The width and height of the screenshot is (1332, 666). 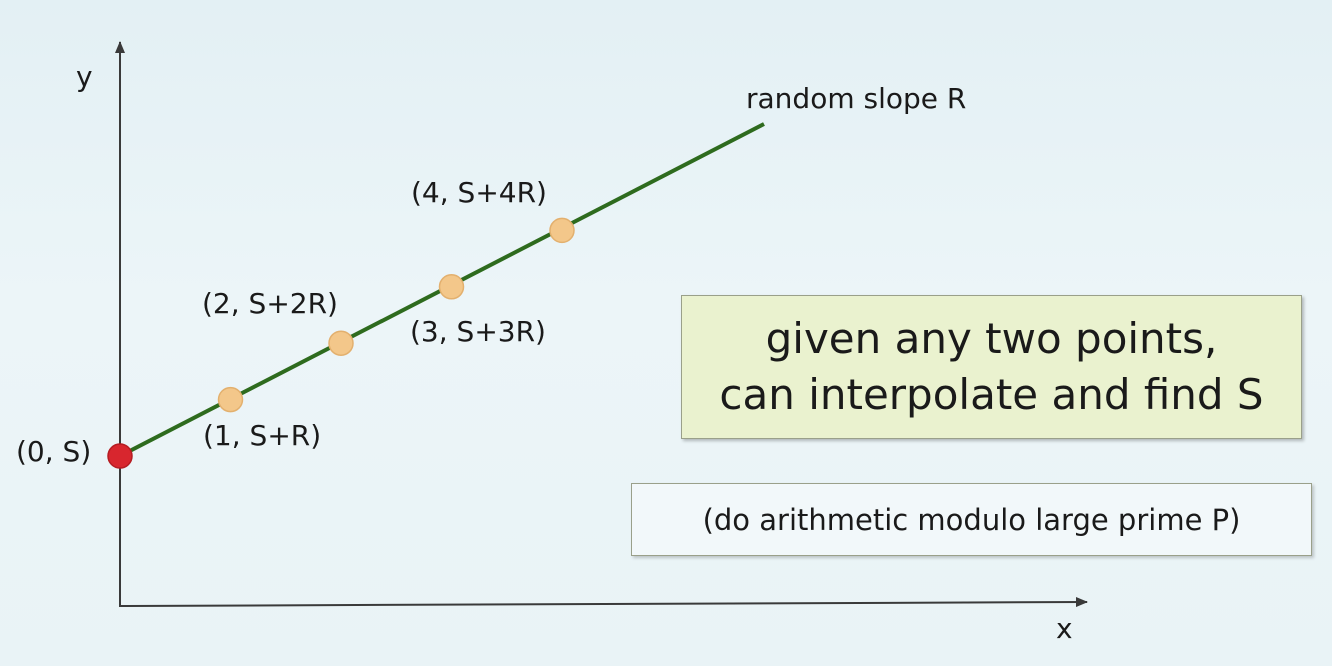 What do you see at coordinates (262, 435) in the screenshot?
I see `point-label-1: (1, S+R)` at bounding box center [262, 435].